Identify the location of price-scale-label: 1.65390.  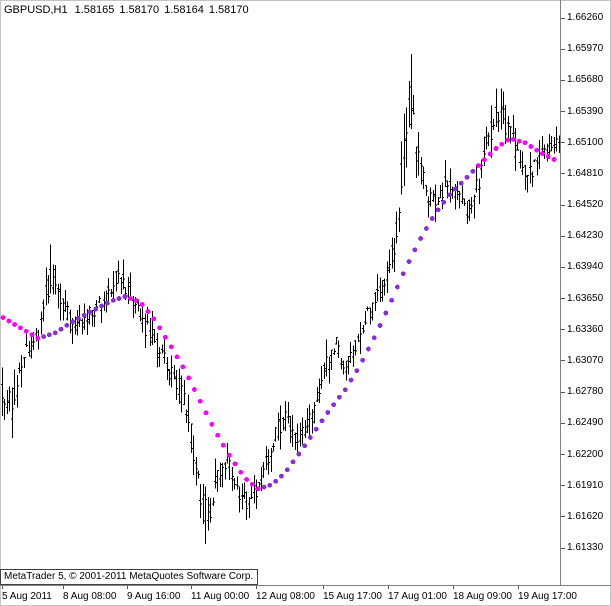
(582, 111).